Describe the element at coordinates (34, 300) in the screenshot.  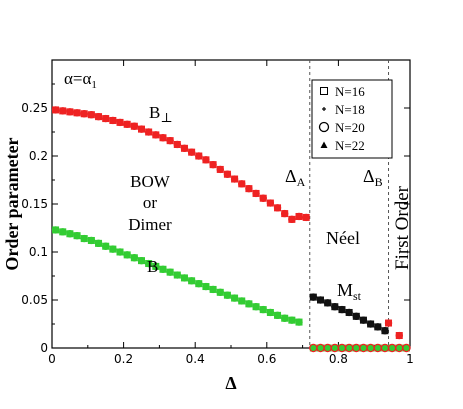
I see `y-tick-label: 0.05` at that location.